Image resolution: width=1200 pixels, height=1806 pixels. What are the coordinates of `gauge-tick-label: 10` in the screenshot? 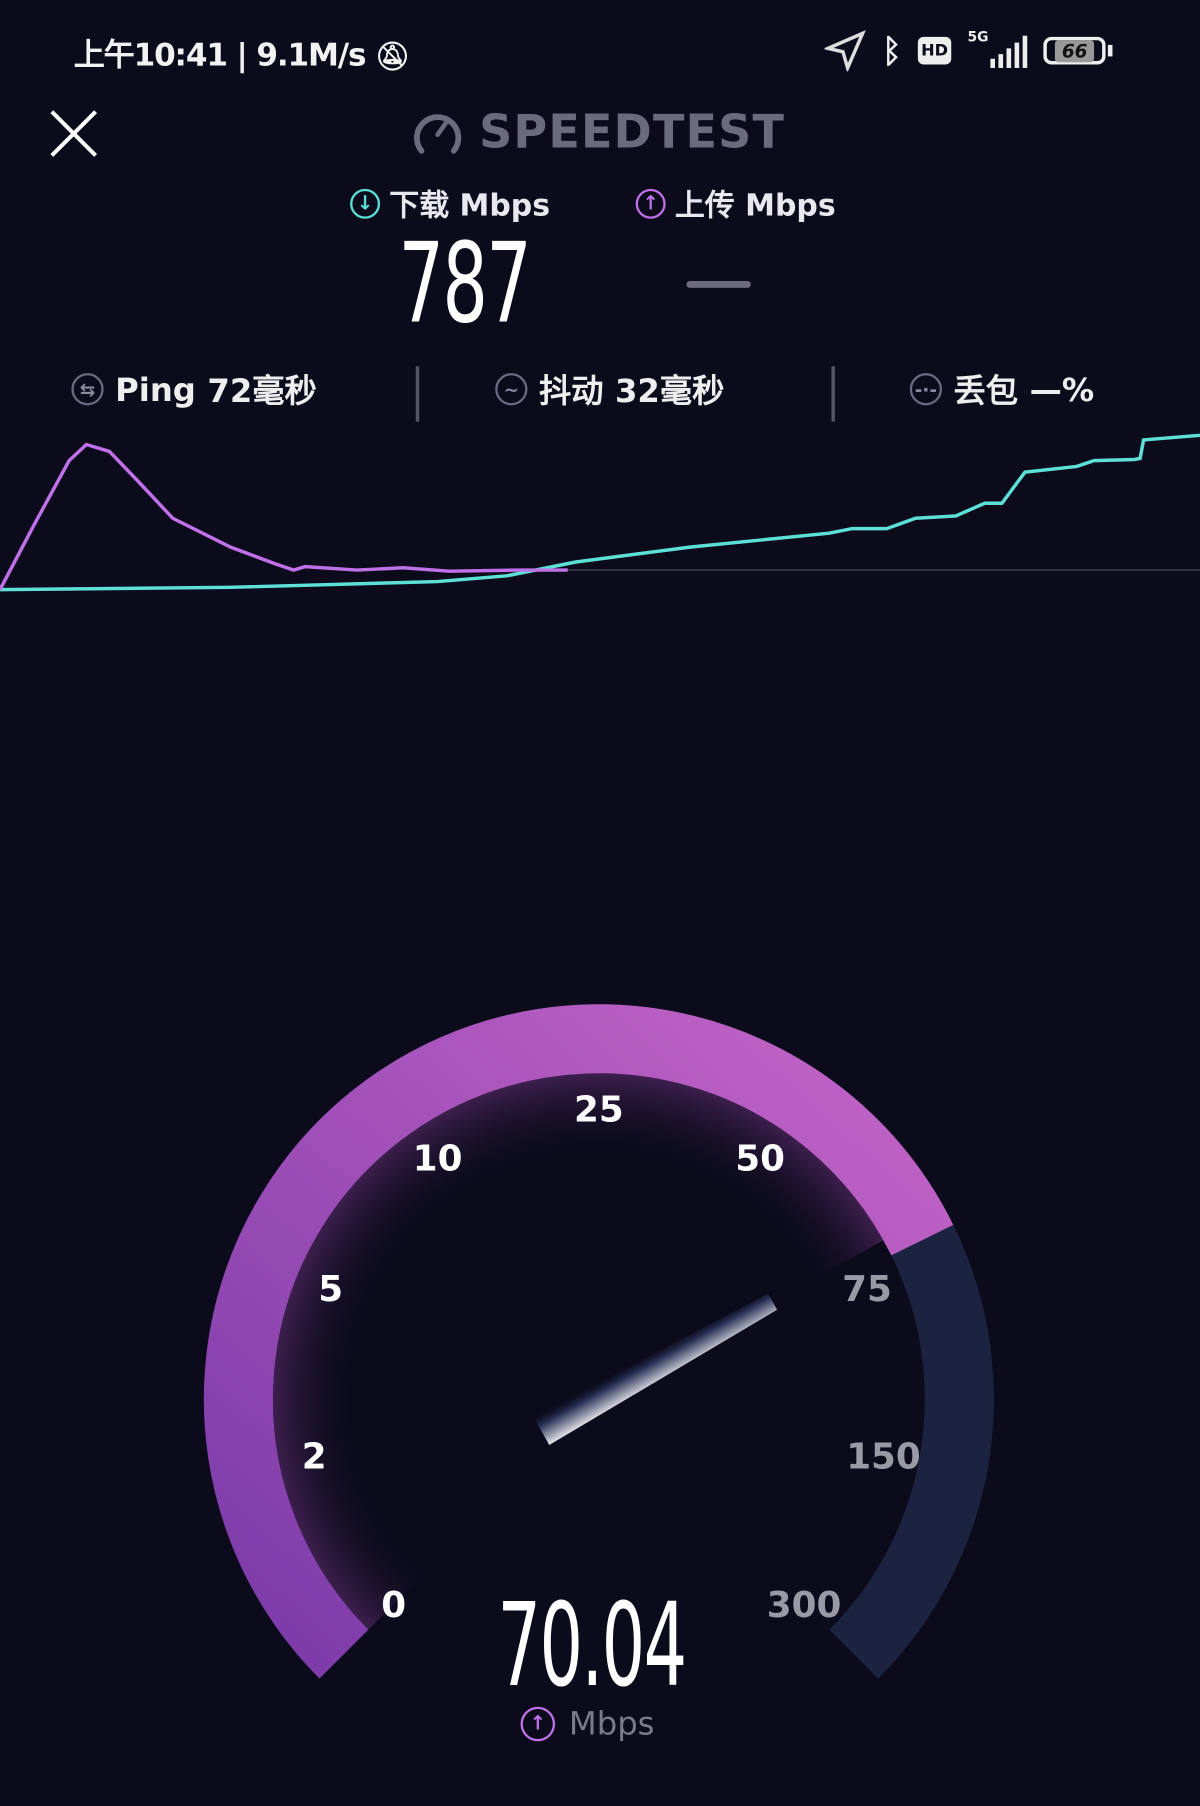 It's located at (438, 1159).